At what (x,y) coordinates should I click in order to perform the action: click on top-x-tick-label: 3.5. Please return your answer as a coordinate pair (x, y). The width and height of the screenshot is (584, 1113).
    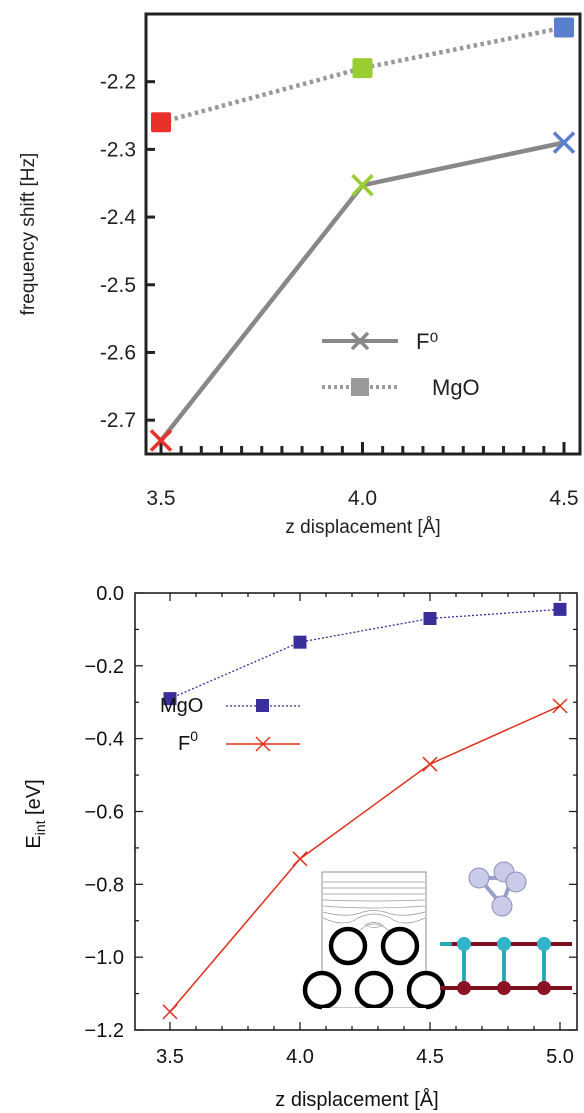
    Looking at the image, I should click on (160, 498).